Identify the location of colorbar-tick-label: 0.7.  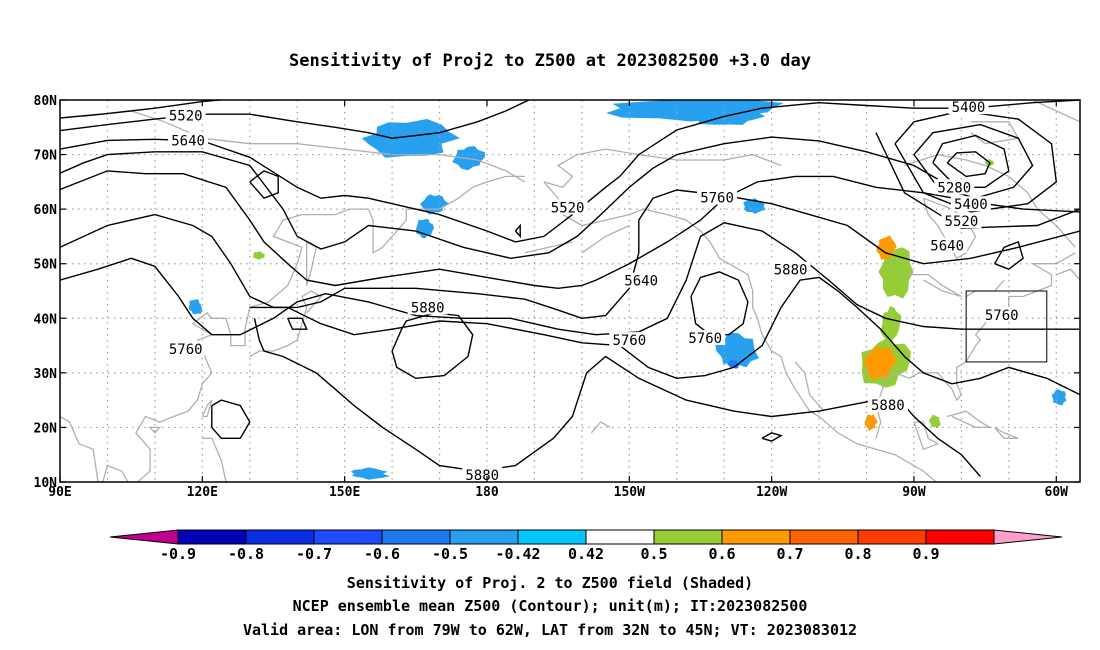
(789, 554).